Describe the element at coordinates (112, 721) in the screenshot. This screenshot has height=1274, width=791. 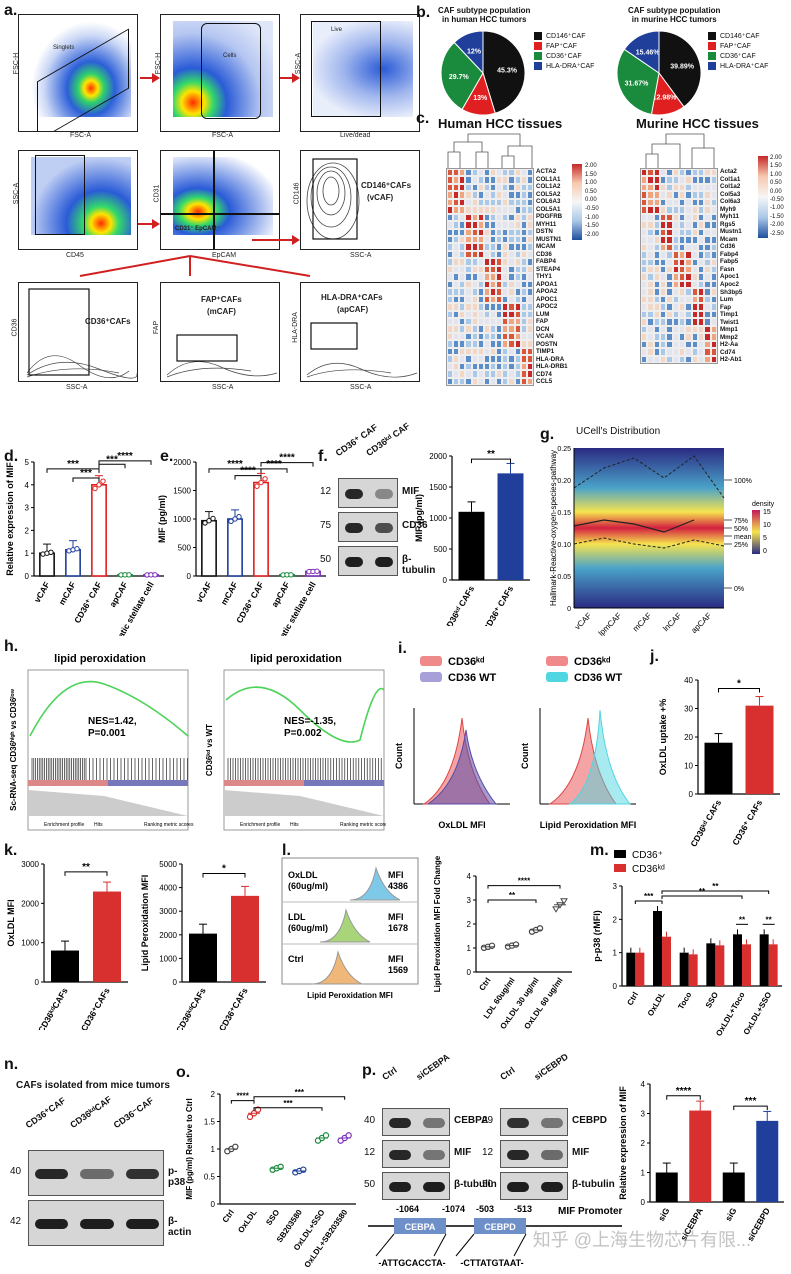
I see `nes-label: NES=1.42,` at that location.